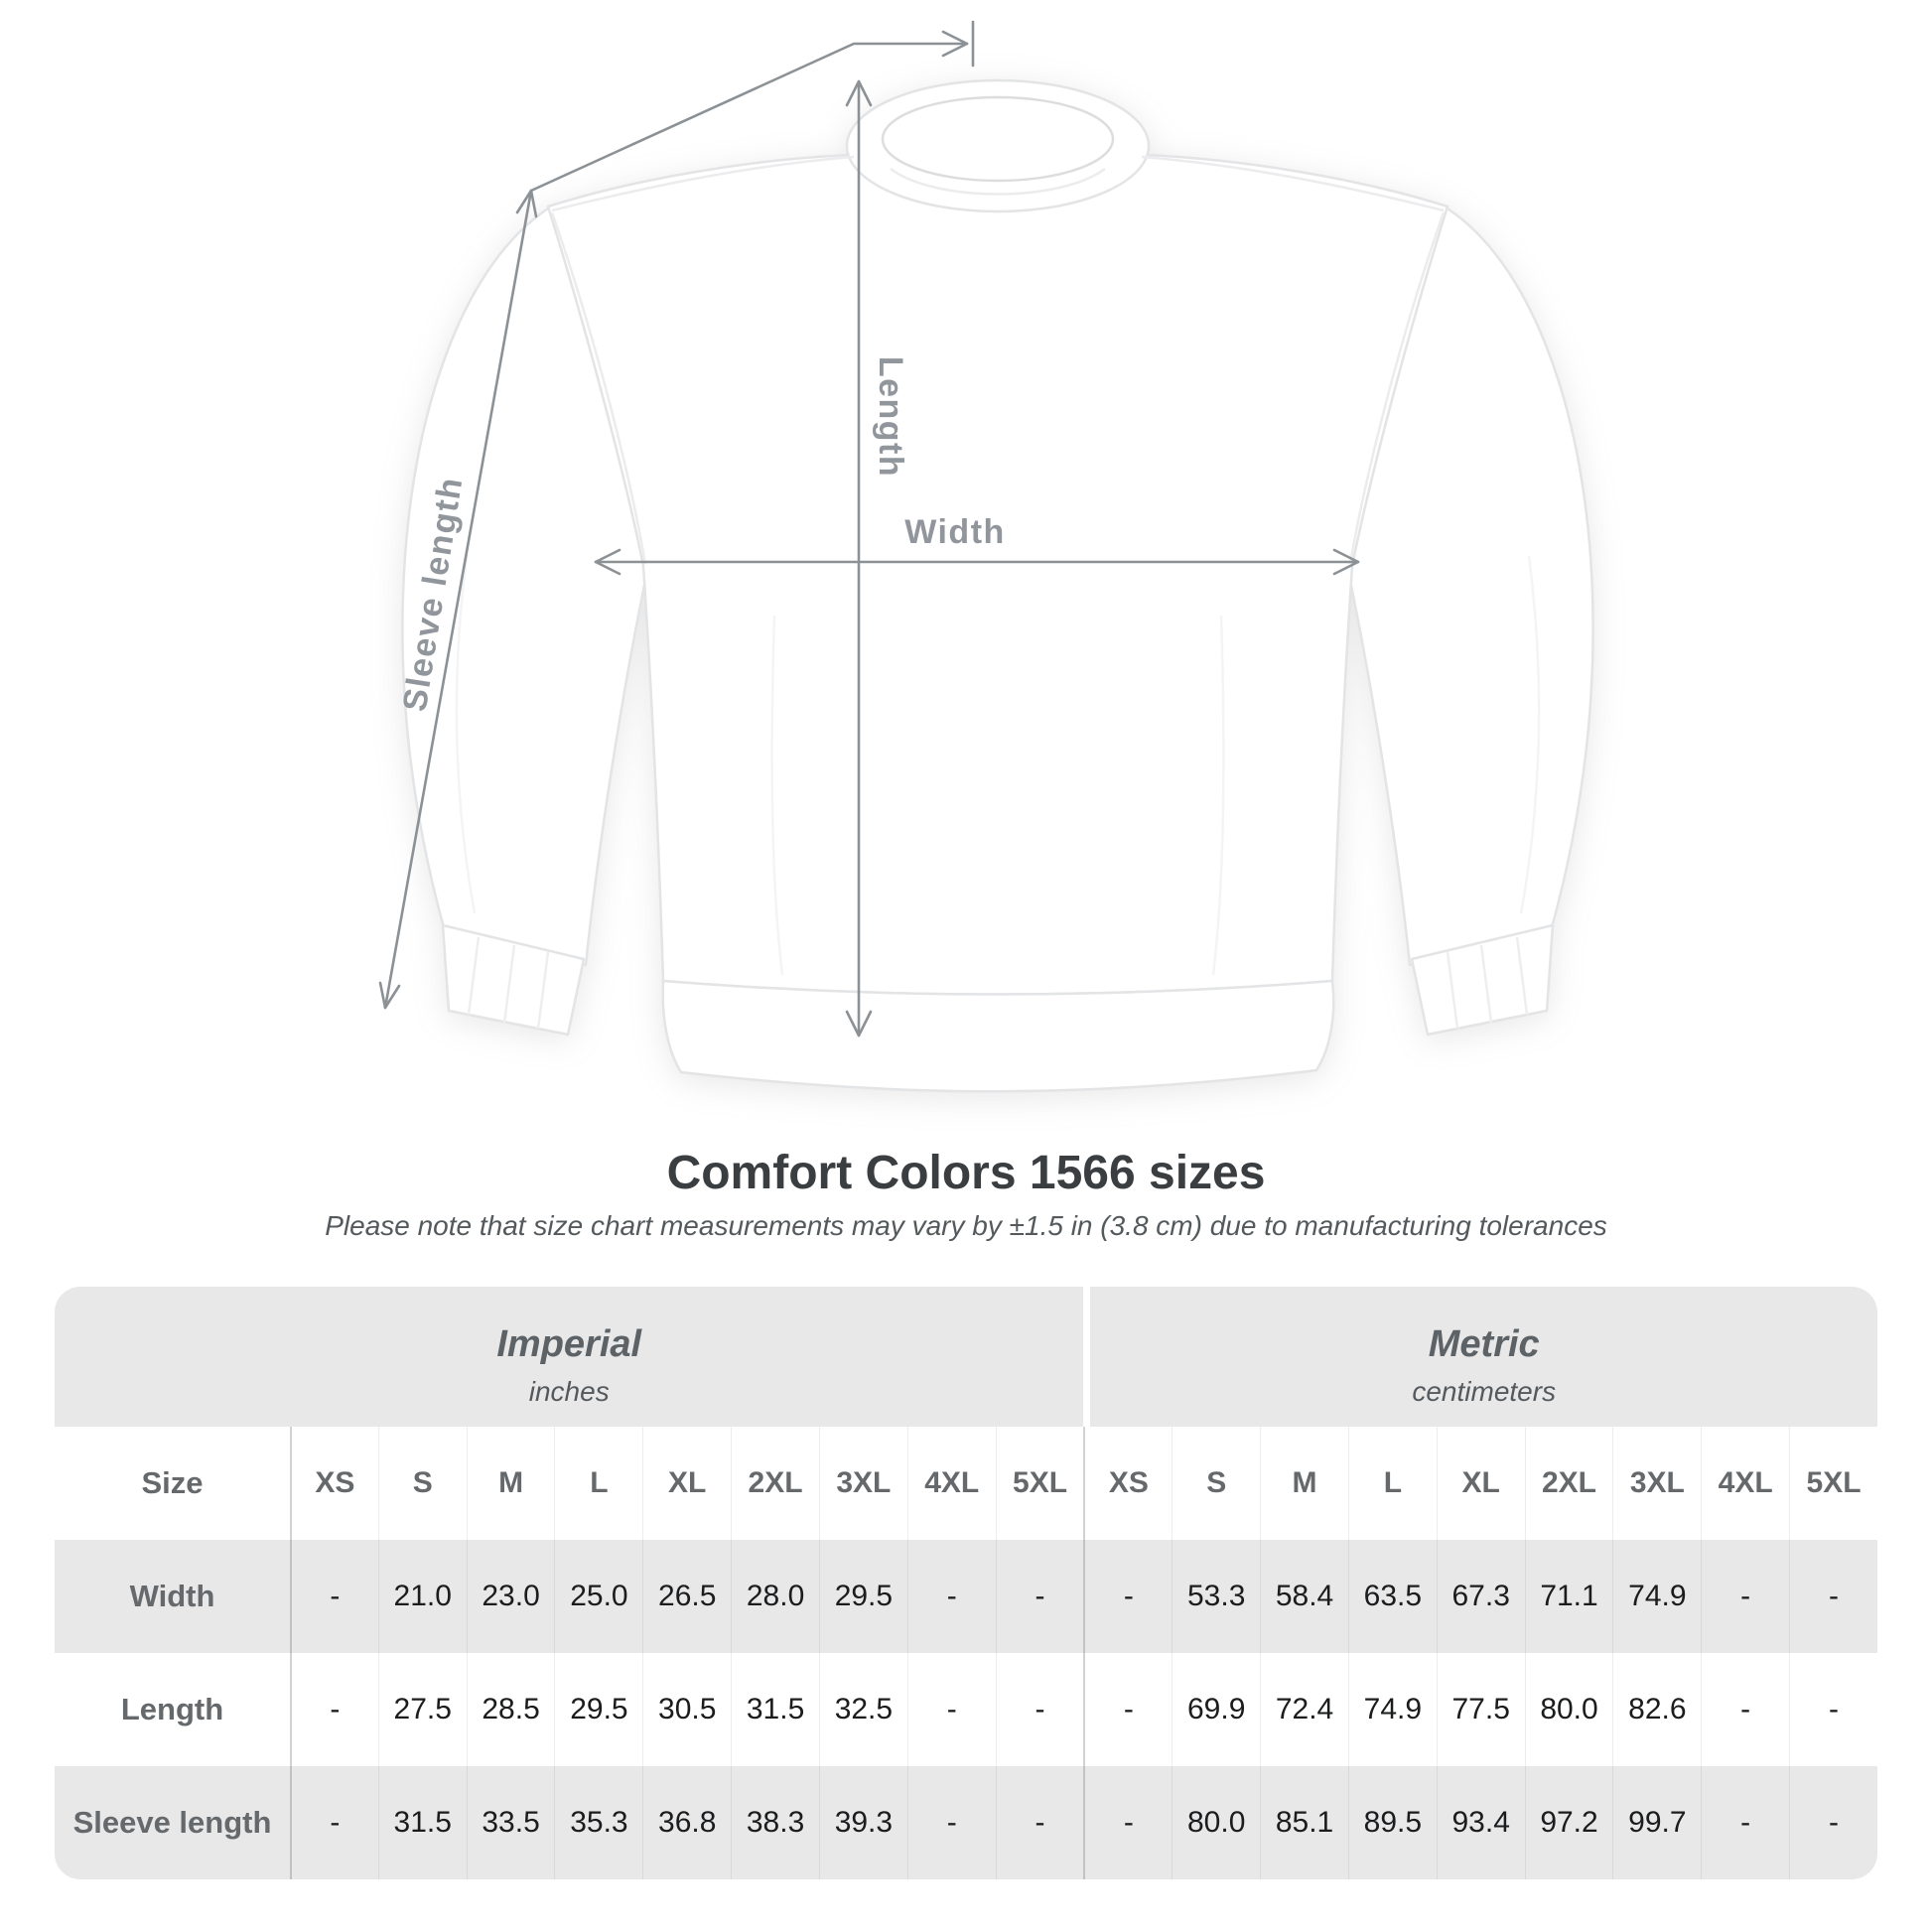 The height and width of the screenshot is (1932, 1932). I want to click on table-cell: 39.3, so click(862, 1822).